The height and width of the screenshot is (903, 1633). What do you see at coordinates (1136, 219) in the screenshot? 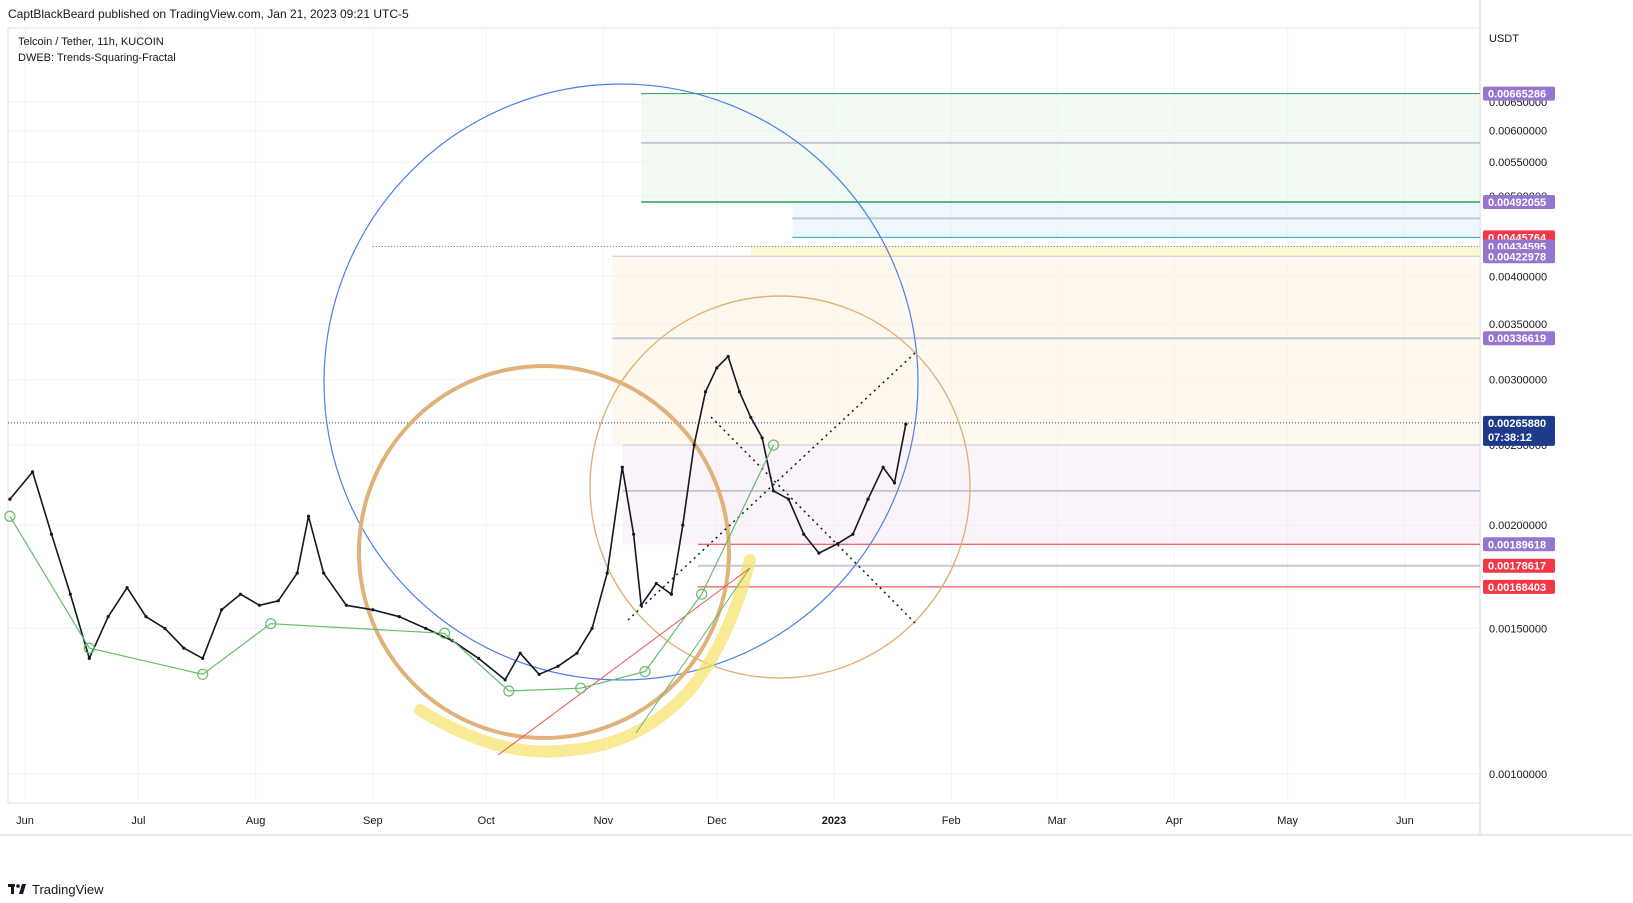
I see `target-zone-cyan` at bounding box center [1136, 219].